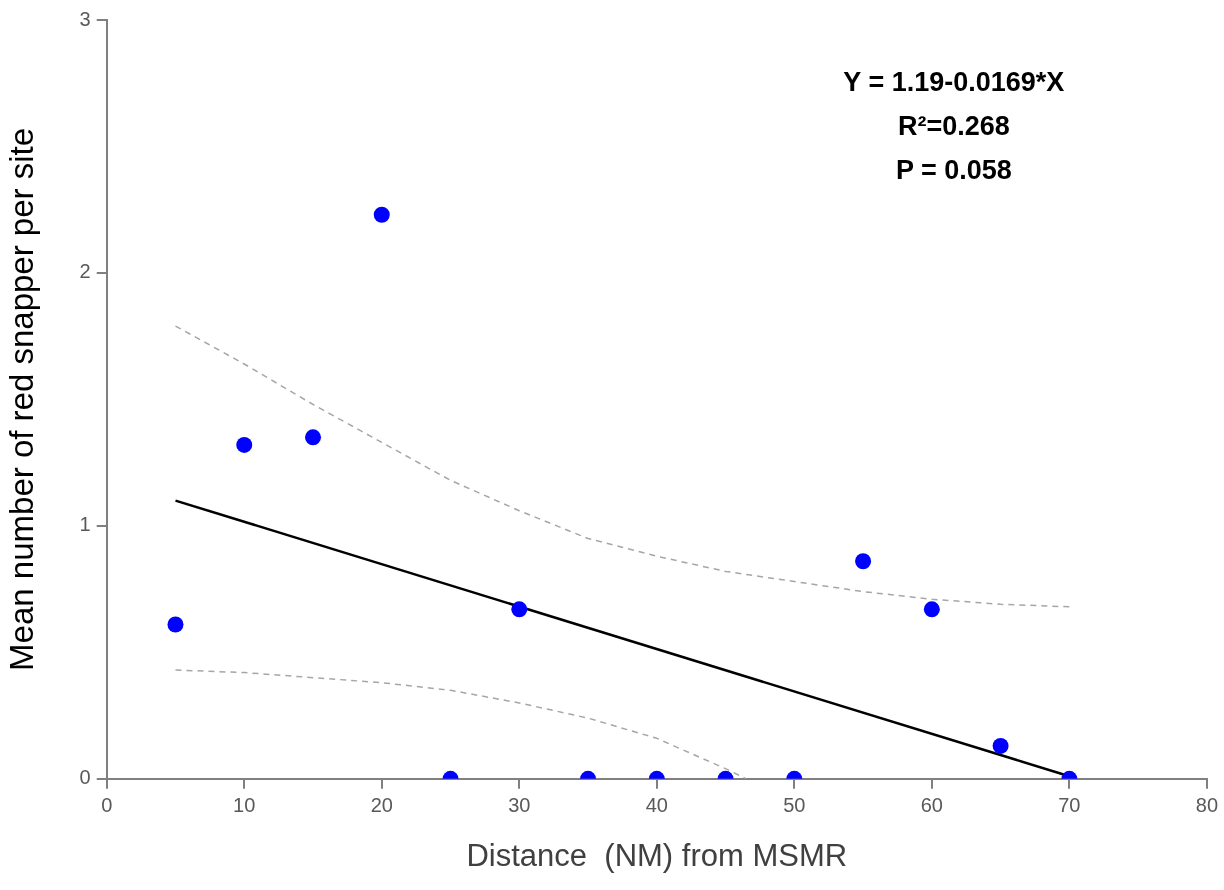  What do you see at coordinates (85, 271) in the screenshot?
I see `y-tick-label: 2` at bounding box center [85, 271].